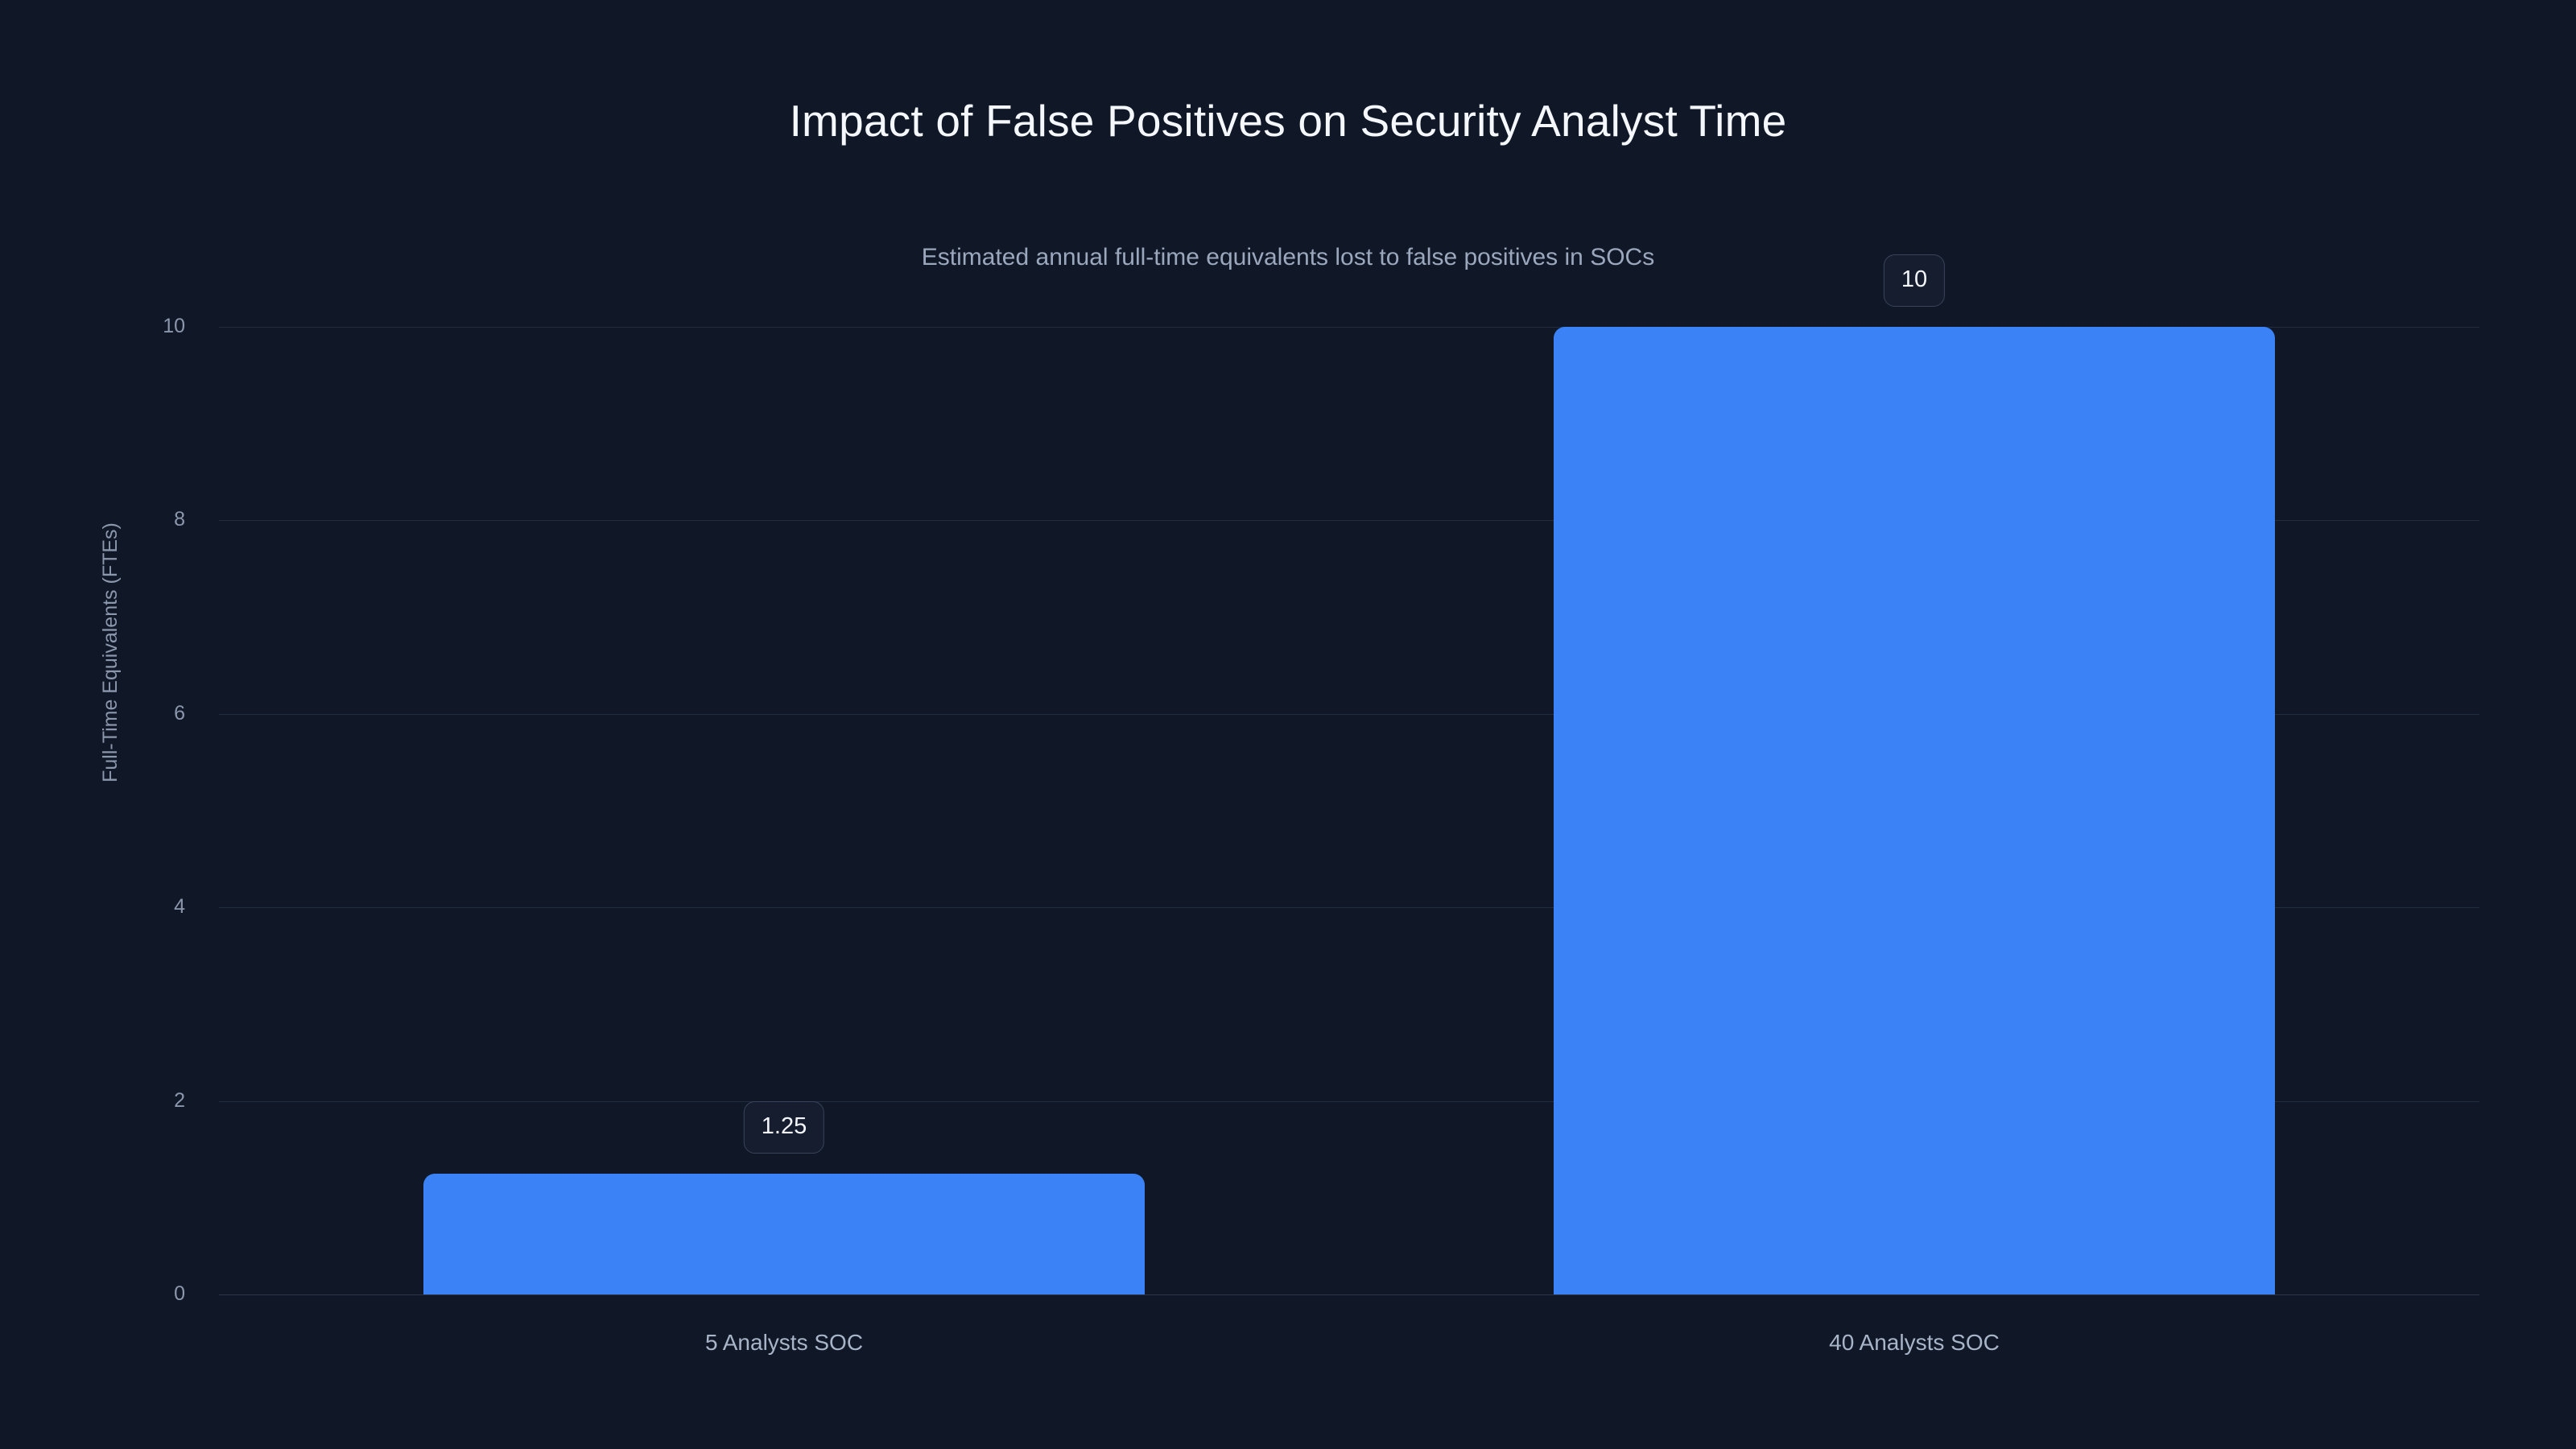  Describe the element at coordinates (110, 652) in the screenshot. I see `y-axis-title-text: Full-Time Equivalents (FTEs)` at that location.